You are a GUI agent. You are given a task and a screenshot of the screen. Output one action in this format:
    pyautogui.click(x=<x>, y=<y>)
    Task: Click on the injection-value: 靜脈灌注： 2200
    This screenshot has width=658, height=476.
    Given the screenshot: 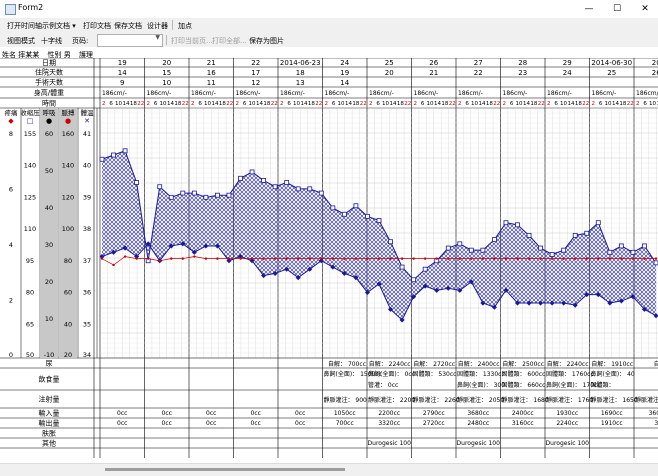 What is the action you would take?
    pyautogui.click(x=391, y=400)
    